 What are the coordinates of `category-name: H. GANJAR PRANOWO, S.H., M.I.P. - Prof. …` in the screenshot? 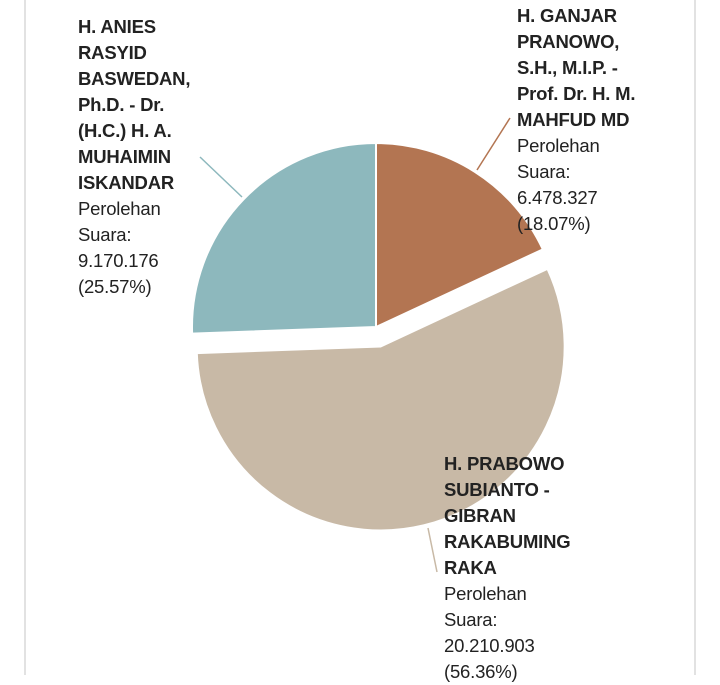 It's located at (576, 67).